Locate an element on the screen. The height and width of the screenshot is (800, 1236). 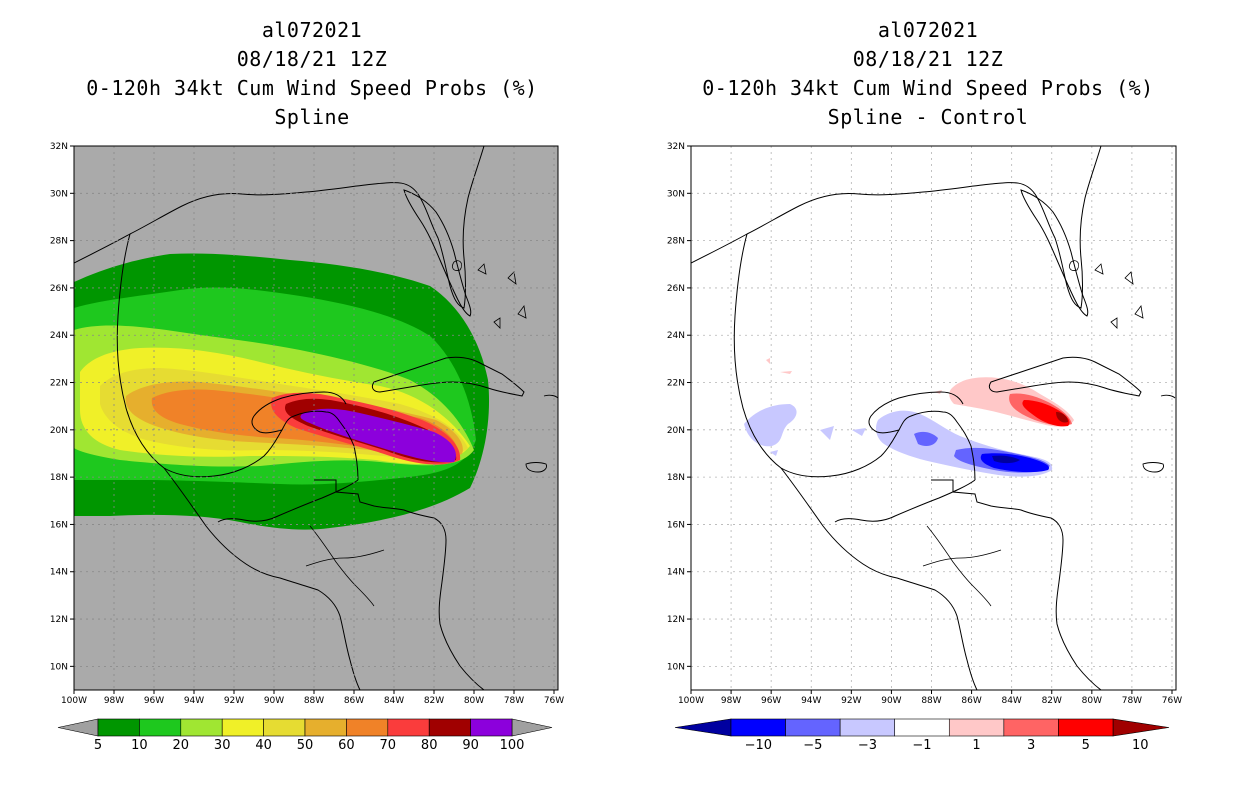
left-y-tick-label: 26N is located at coordinates (59, 289).